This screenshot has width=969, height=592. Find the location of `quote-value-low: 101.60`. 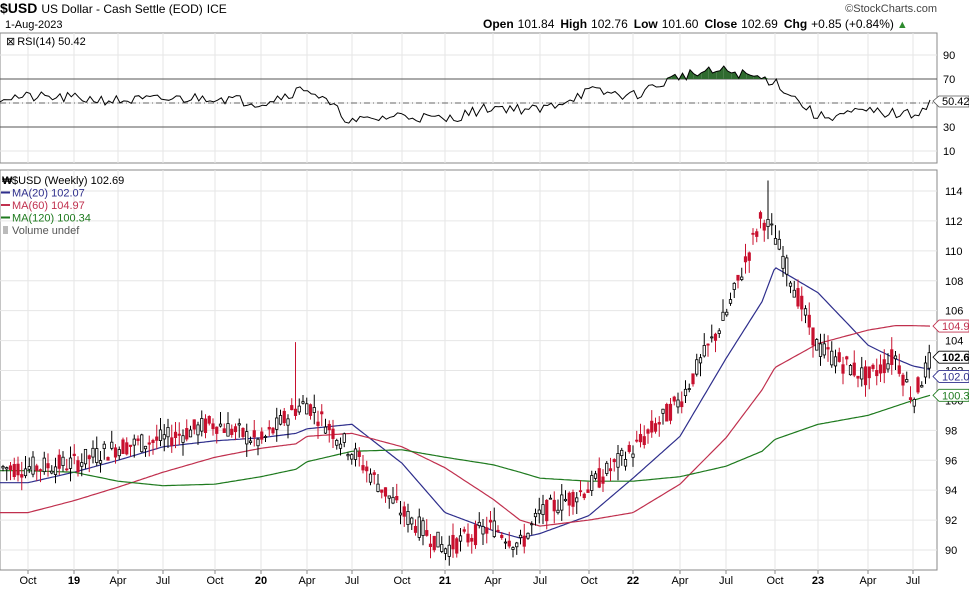

quote-value-low: 101.60 is located at coordinates (680, 24).